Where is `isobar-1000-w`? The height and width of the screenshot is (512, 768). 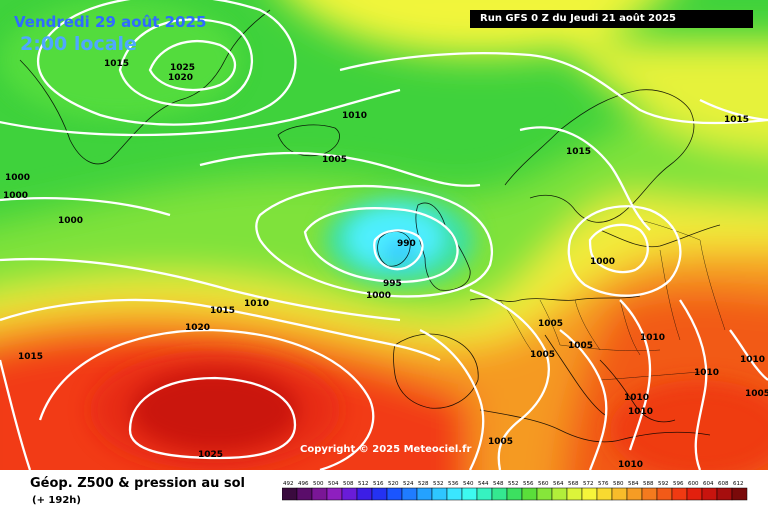 isobar-1000-w is located at coordinates (85, 207).